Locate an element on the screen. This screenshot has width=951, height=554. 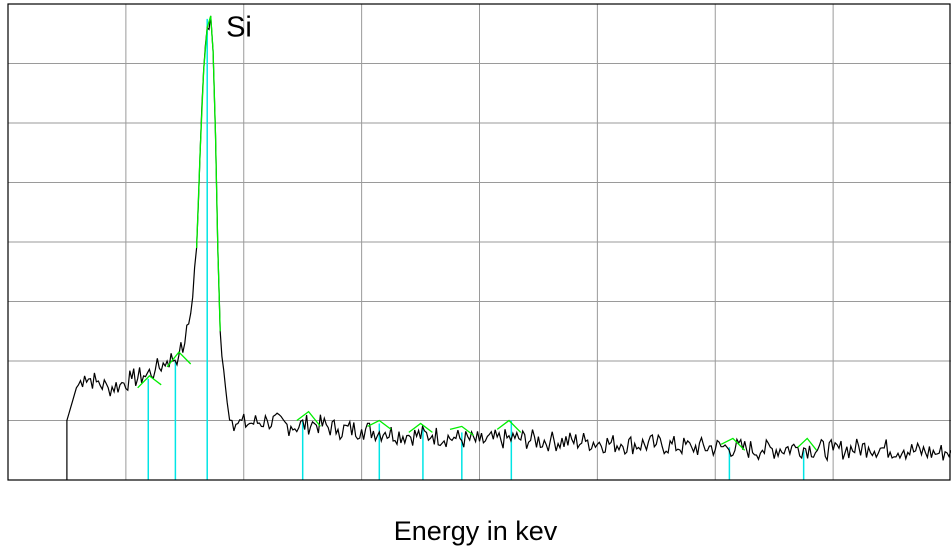
x-axis-label: Energy in kev is located at coordinates (475, 531).